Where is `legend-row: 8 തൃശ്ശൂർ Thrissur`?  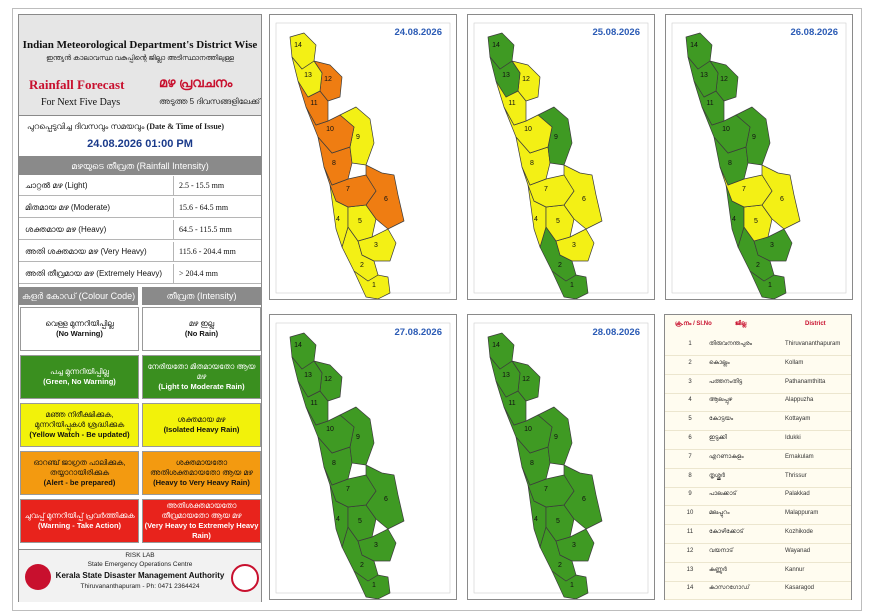
legend-row: 8 തൃശ്ശൂർ Thrissur is located at coordinates (758, 477).